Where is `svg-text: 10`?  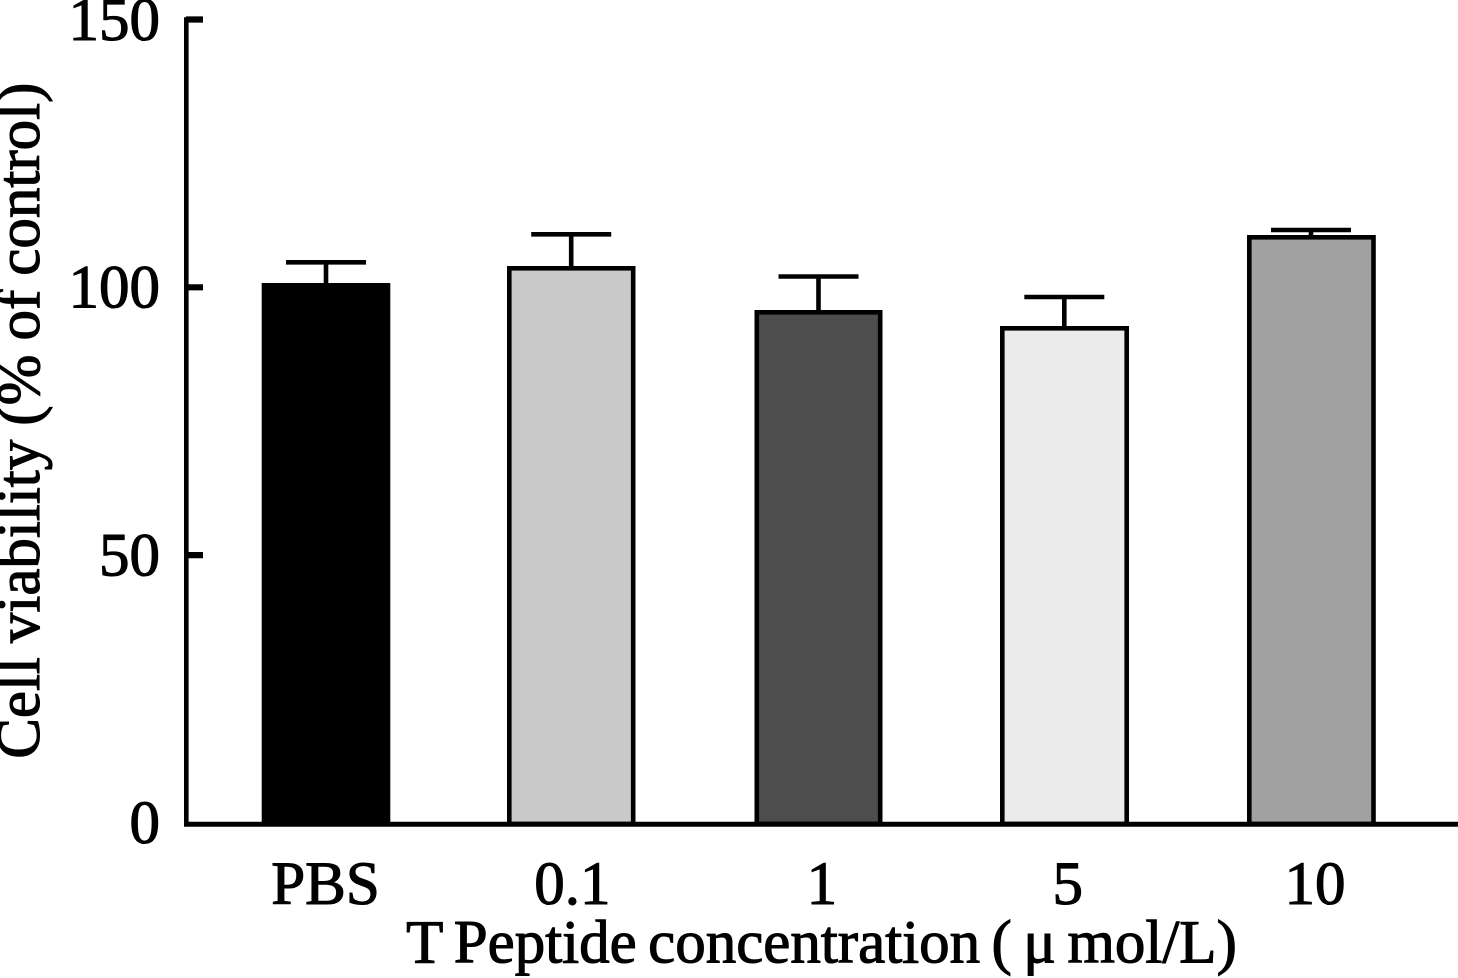 svg-text: 10 is located at coordinates (1315, 884).